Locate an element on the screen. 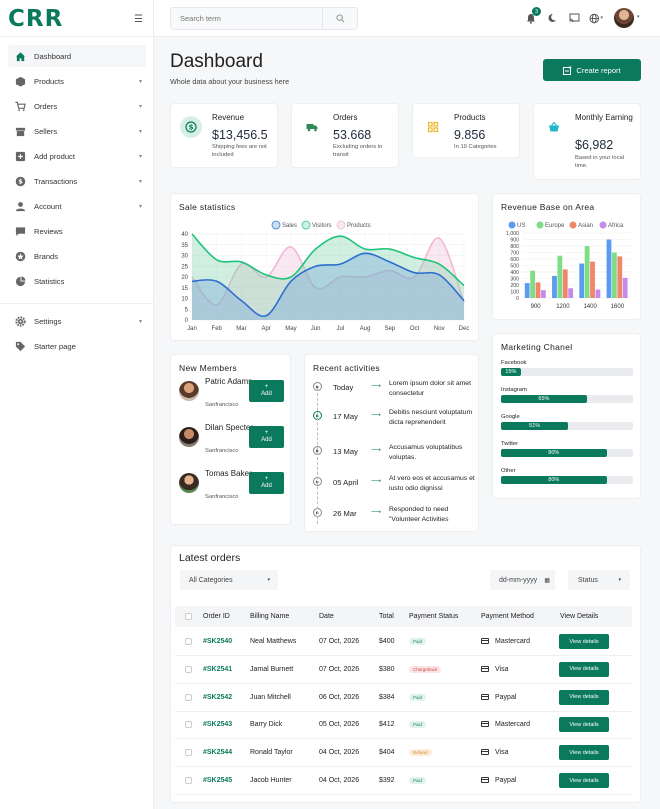 This screenshot has height=809, width=660. progress-track: 51% is located at coordinates (567, 426).